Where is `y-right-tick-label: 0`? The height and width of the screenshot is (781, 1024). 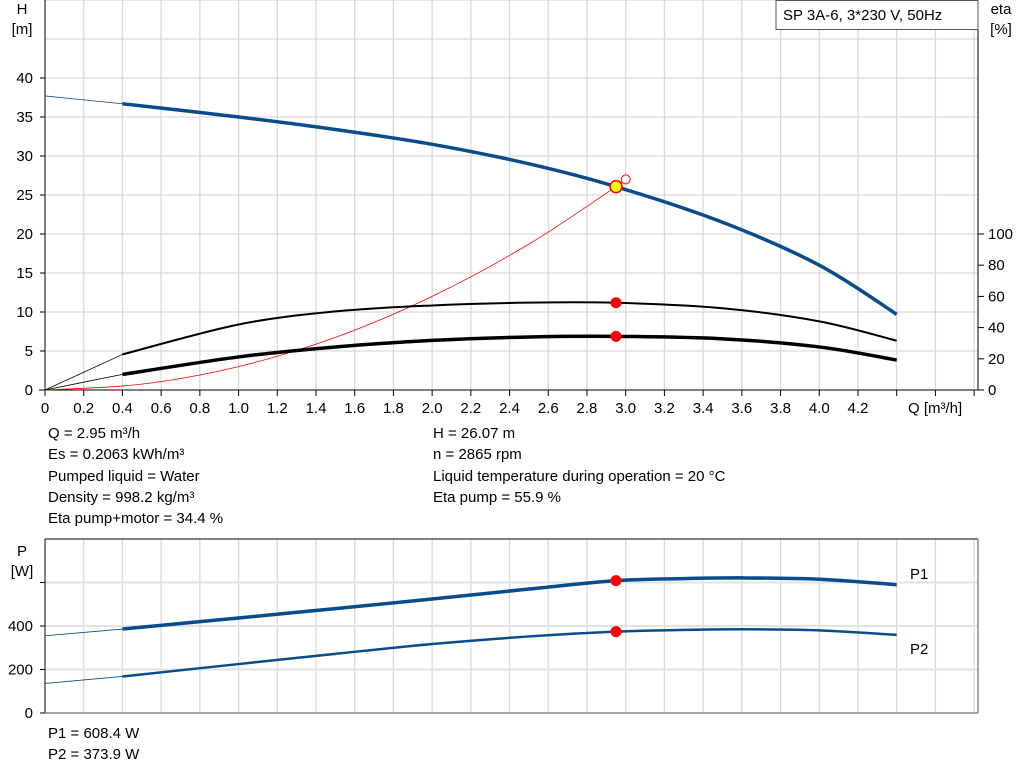 y-right-tick-label: 0 is located at coordinates (992, 390).